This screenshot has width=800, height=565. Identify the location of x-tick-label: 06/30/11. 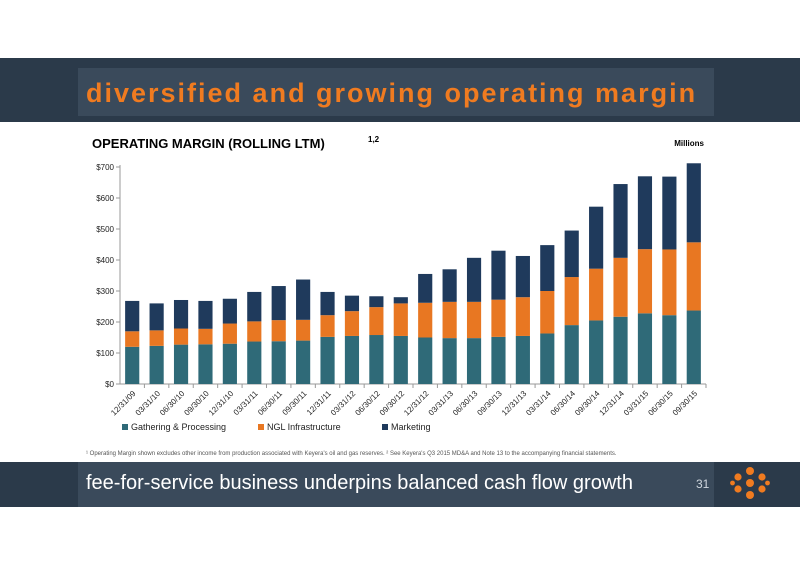
(270, 403).